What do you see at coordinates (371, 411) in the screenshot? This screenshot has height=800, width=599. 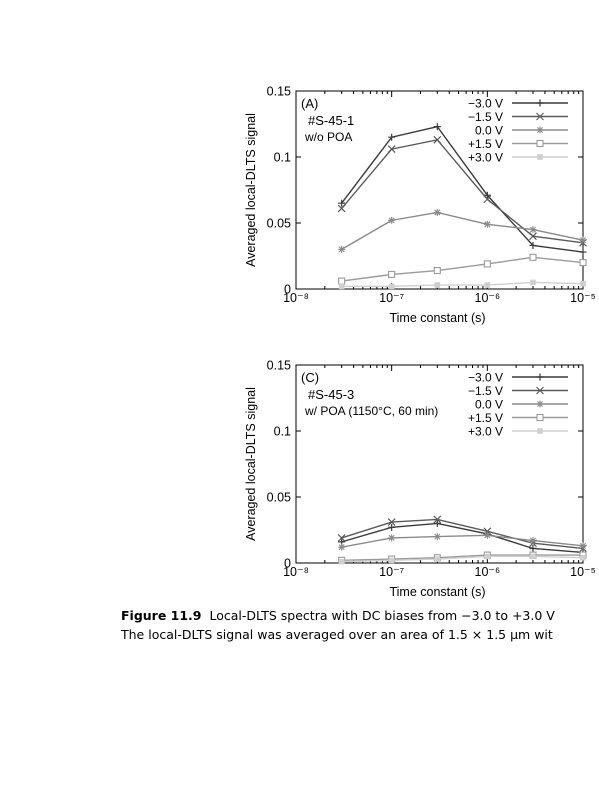 I see `condition-label: w/ POA (1150°C, 60 min)` at bounding box center [371, 411].